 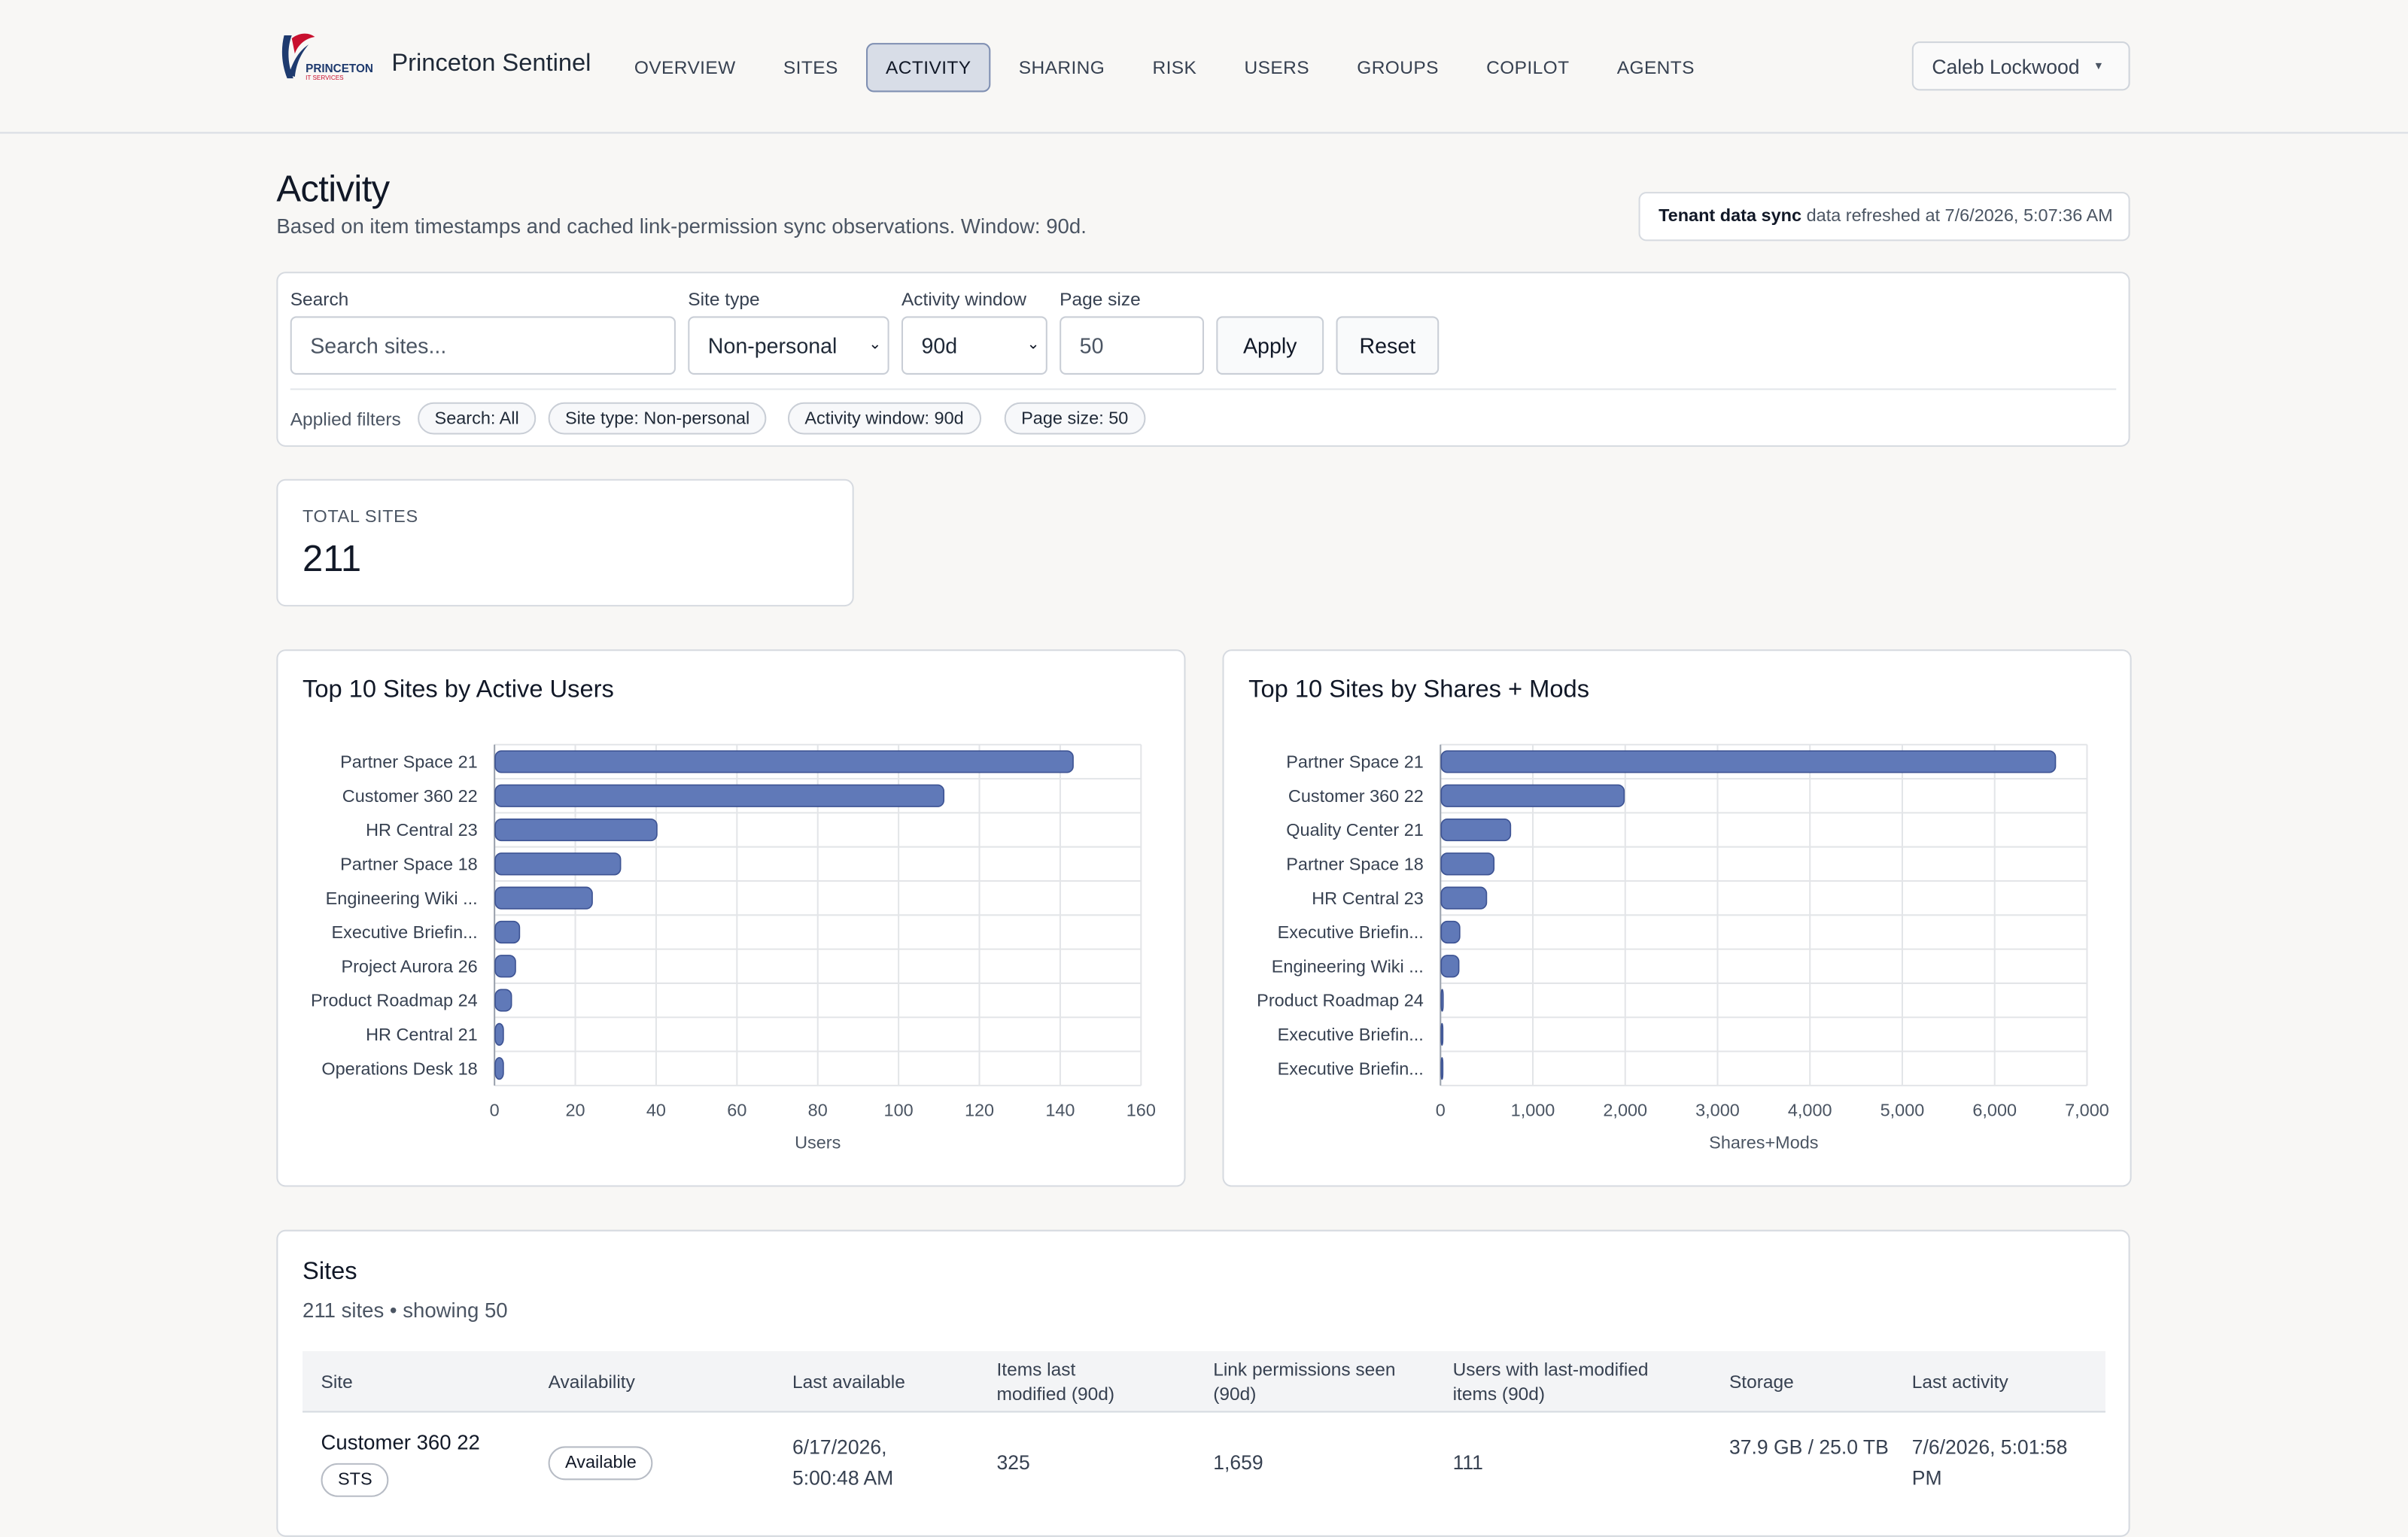 I want to click on nav-risk: RISK, so click(x=1174, y=67).